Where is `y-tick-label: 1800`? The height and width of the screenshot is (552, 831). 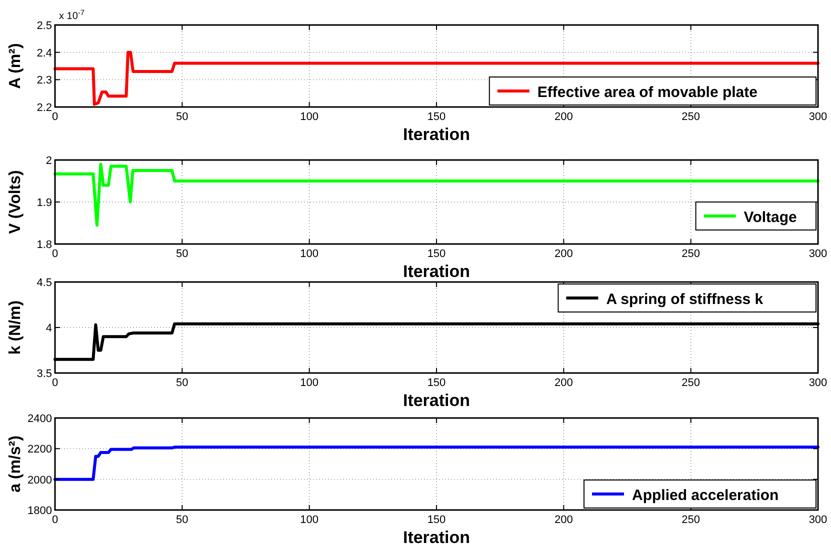 y-tick-label: 1800 is located at coordinates (40, 511).